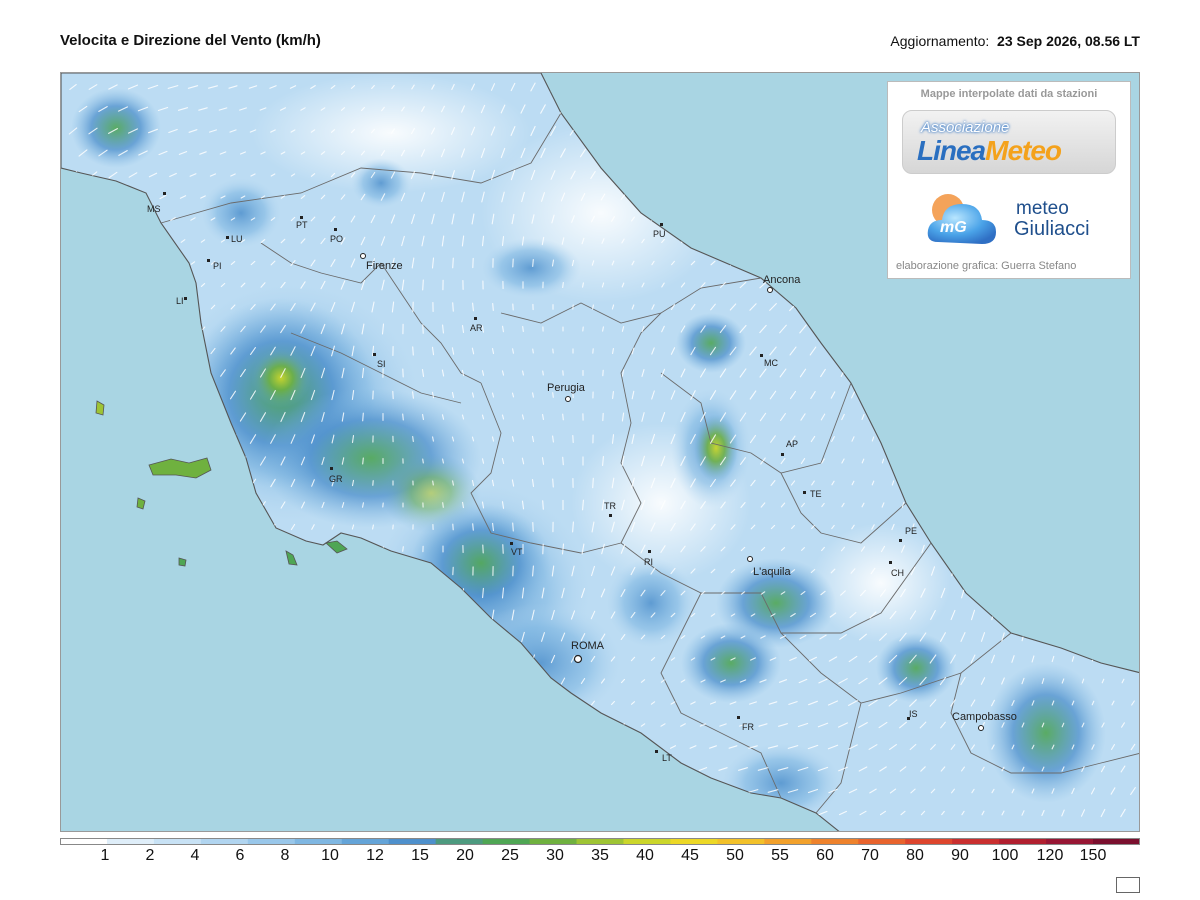 The height and width of the screenshot is (900, 1200). I want to click on city-po: PO, so click(336, 236).